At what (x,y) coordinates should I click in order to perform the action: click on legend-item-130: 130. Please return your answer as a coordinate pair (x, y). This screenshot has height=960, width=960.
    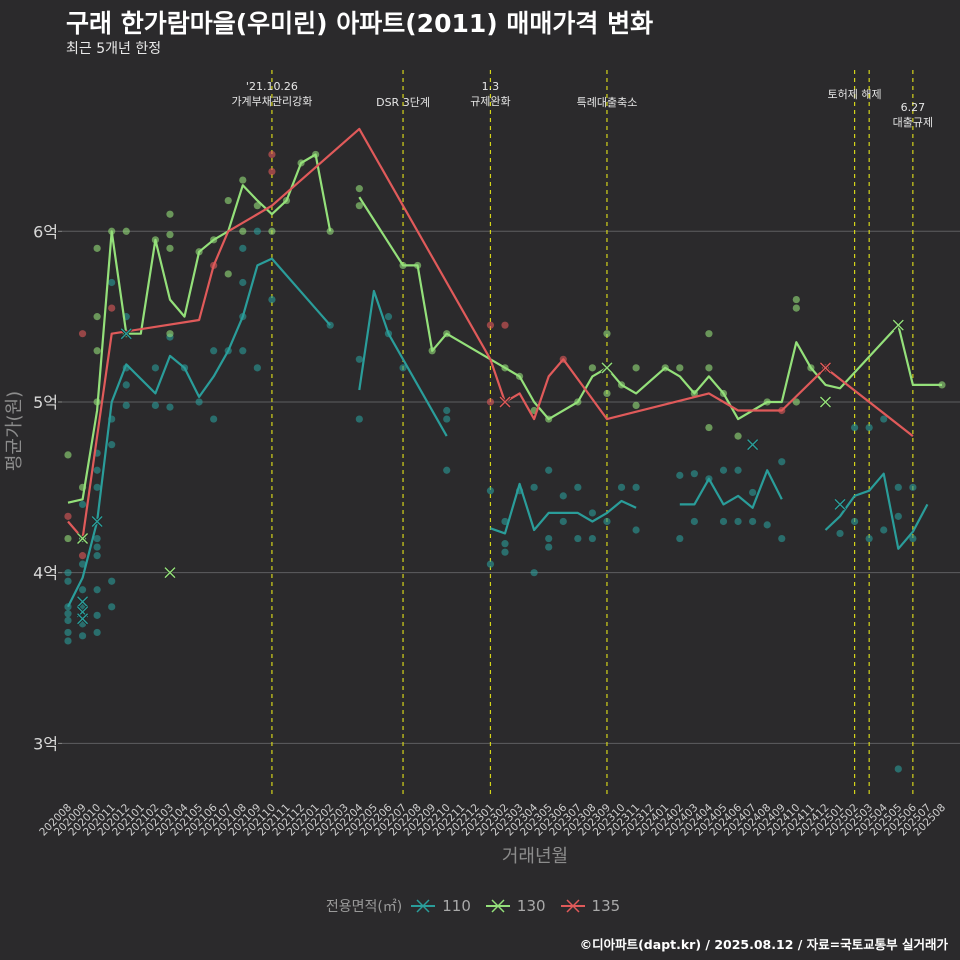
    Looking at the image, I should click on (515, 906).